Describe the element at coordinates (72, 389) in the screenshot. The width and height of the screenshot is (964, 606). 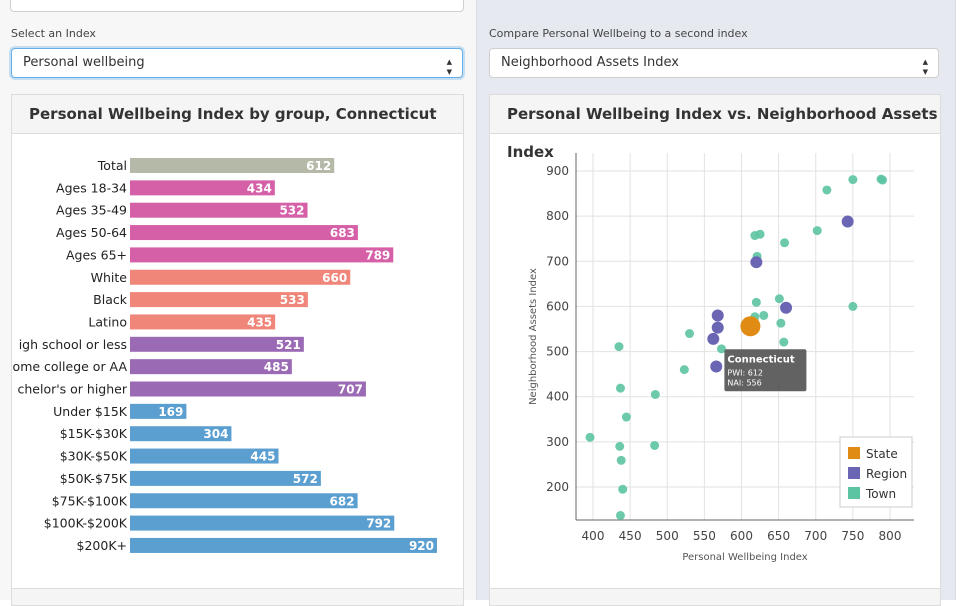
I see `category-label: chelor's or higher` at that location.